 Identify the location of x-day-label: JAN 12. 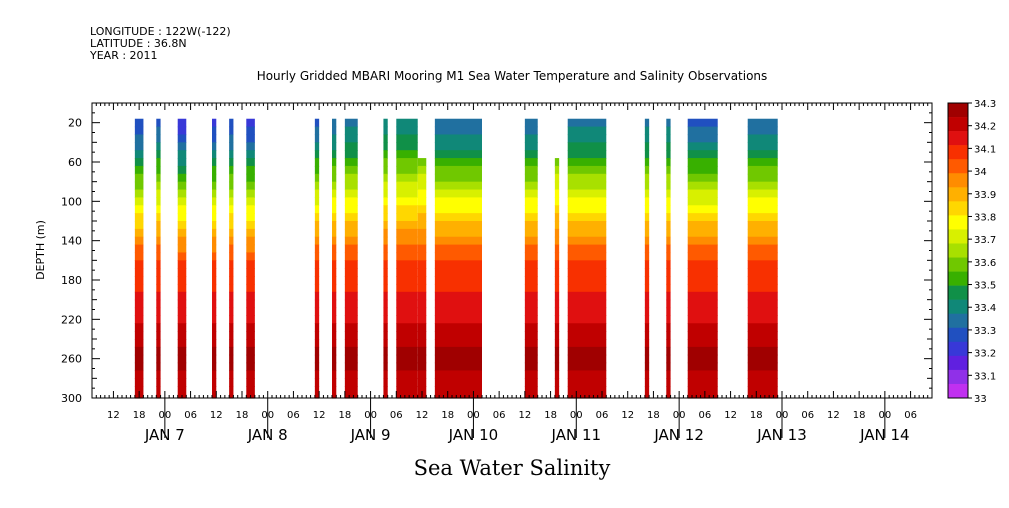
(678, 435).